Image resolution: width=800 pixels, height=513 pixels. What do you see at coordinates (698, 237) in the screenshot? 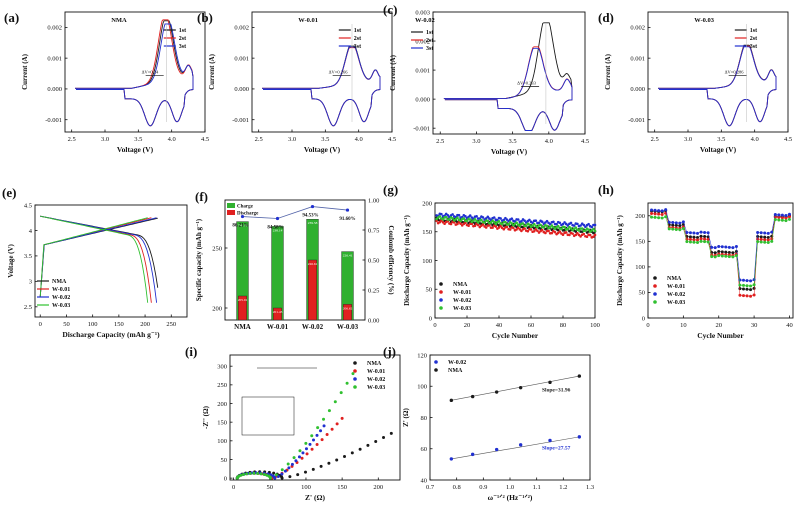
I see `rate-point-NMA` at bounding box center [698, 237].